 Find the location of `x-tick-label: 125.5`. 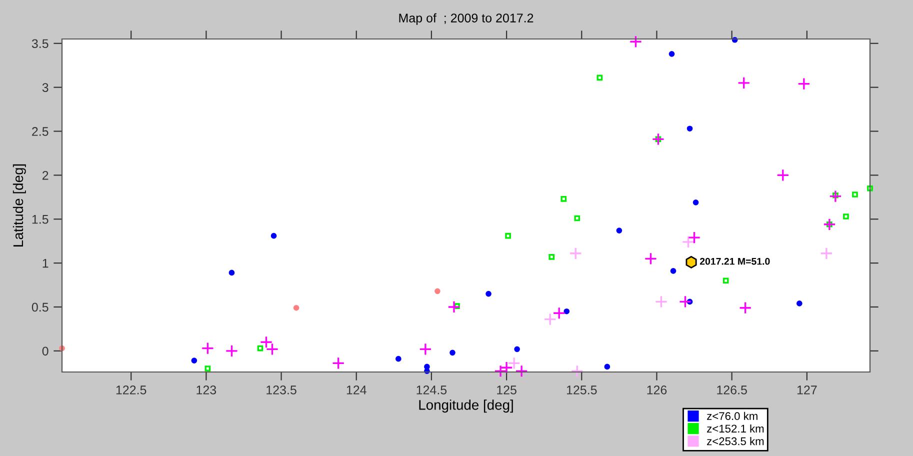

x-tick-label: 125.5 is located at coordinates (581, 390).